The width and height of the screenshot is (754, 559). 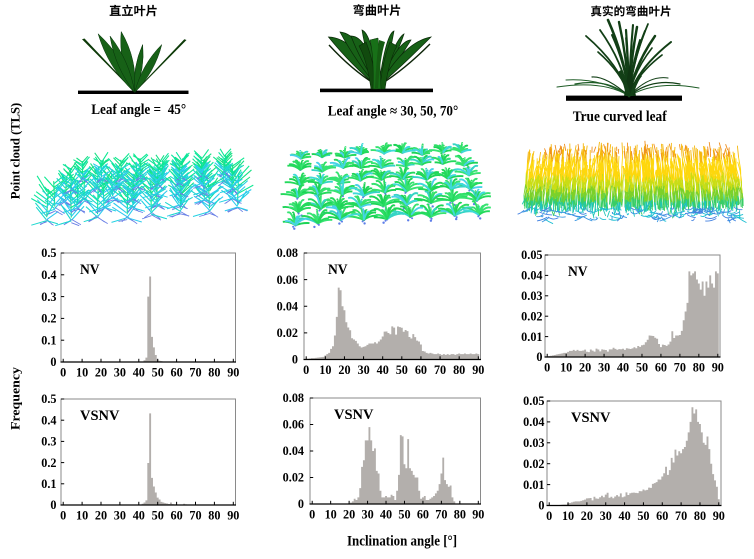 I want to click on svg-text: 0.01, so click(x=531, y=337).